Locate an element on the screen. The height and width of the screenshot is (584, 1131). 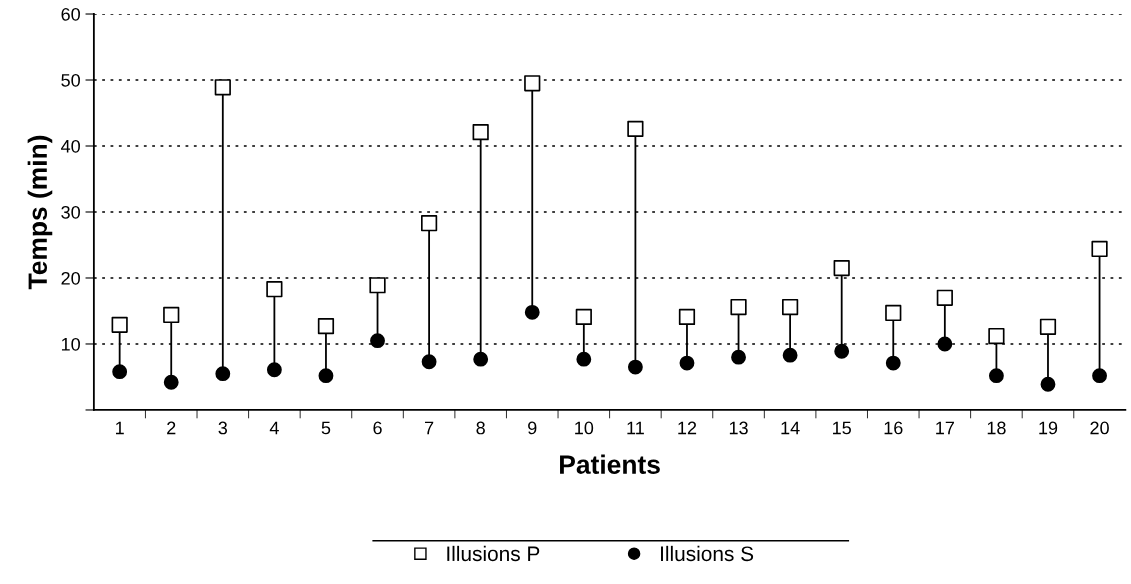
x-axis-title: Patients is located at coordinates (610, 464).